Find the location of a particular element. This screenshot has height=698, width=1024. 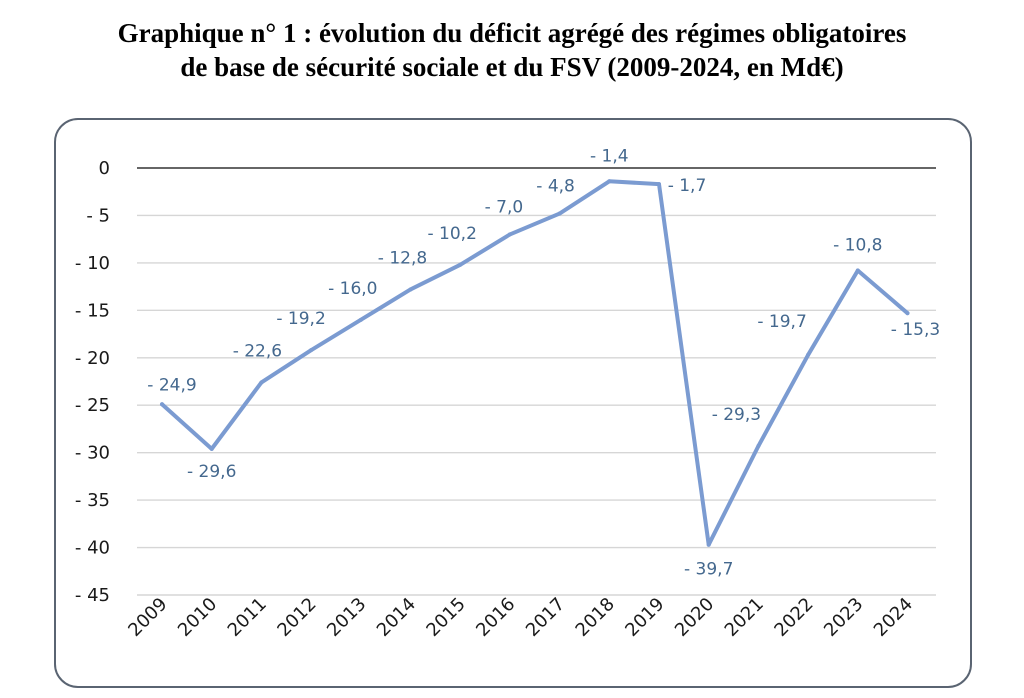

y-tick-label: - 15 is located at coordinates (92, 310).